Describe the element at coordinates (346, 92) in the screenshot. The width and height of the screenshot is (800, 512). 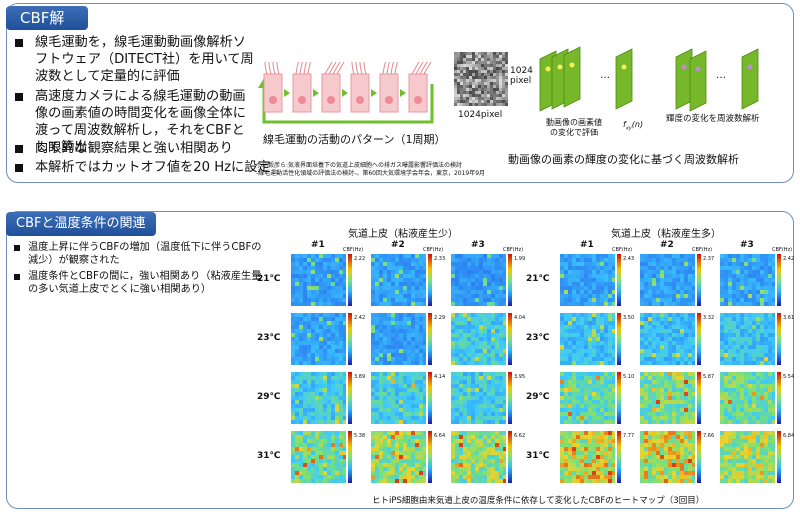
I see `cilia-motion-diagram` at that location.